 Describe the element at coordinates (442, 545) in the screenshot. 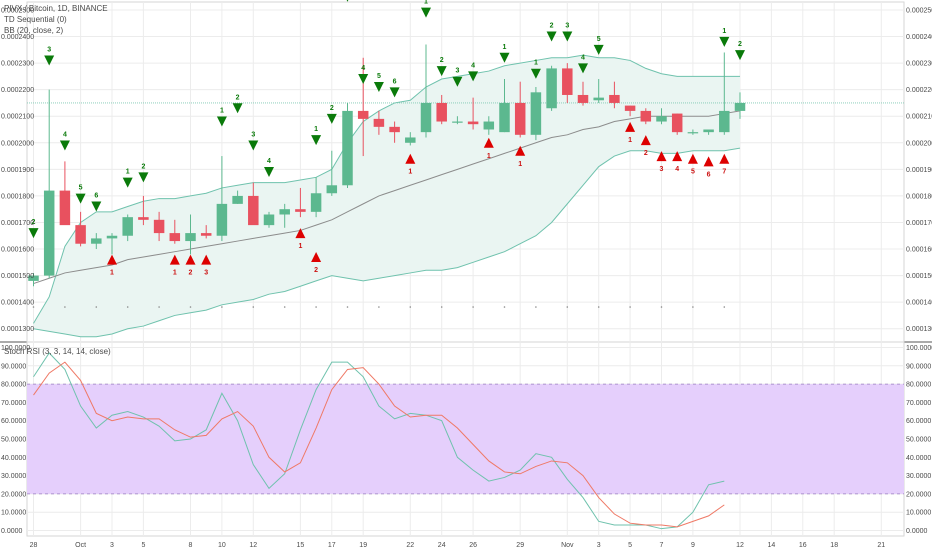

I see `x-tick-label: 24` at that location.